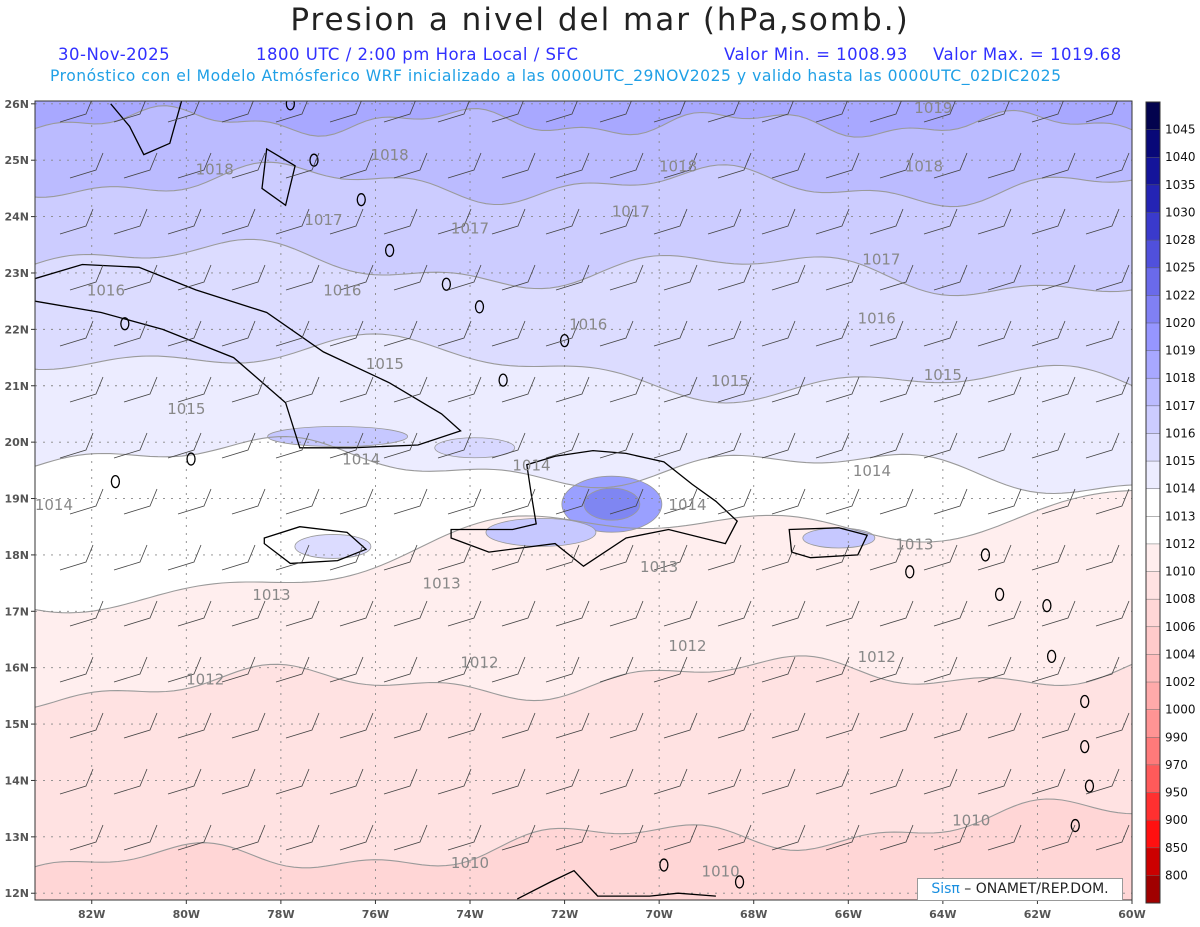 The image size is (1200, 927). Describe the element at coordinates (839, 538) in the screenshot. I see `high-cell` at that location.